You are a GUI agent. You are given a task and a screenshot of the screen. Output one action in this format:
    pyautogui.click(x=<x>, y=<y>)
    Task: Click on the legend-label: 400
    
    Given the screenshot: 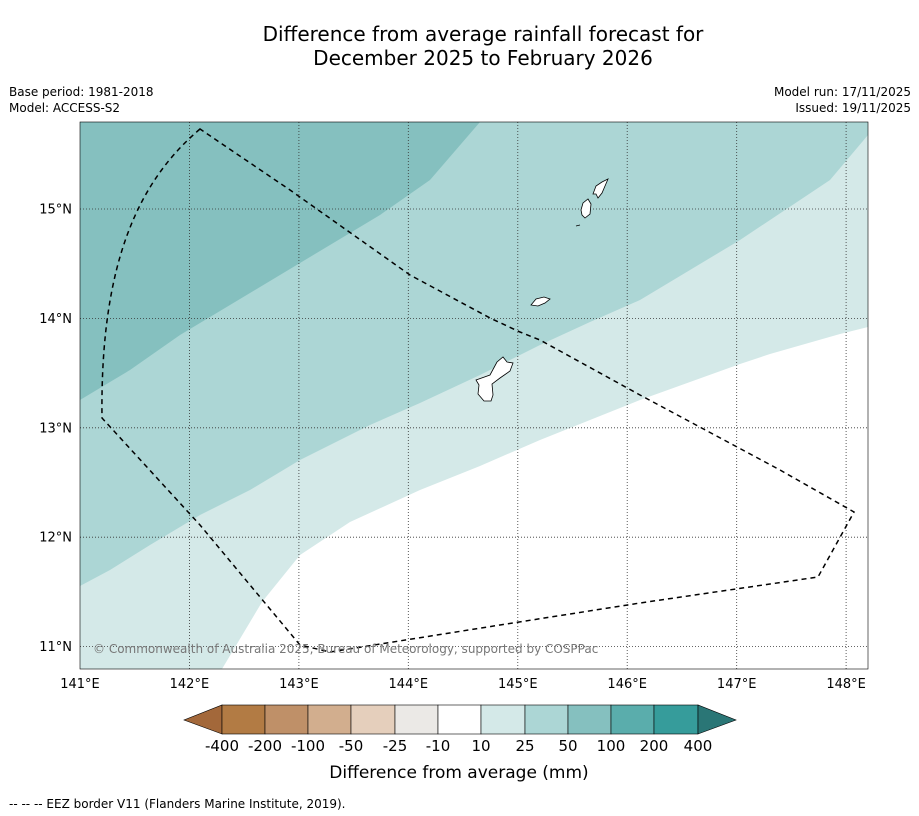 What is the action you would take?
    pyautogui.click(x=698, y=746)
    